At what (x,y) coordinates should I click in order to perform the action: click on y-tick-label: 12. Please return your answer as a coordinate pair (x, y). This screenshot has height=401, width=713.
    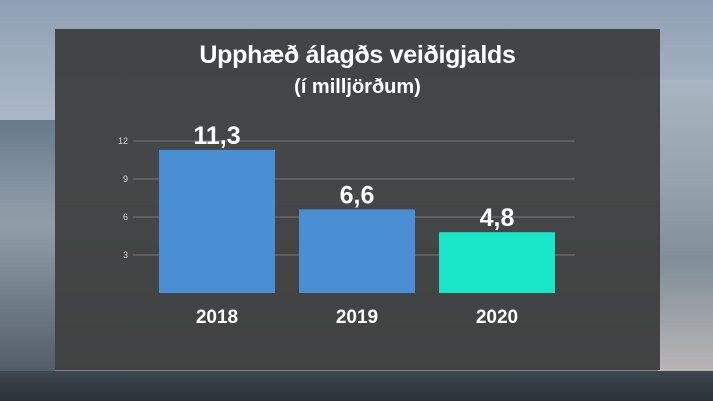
    Looking at the image, I should click on (123, 141).